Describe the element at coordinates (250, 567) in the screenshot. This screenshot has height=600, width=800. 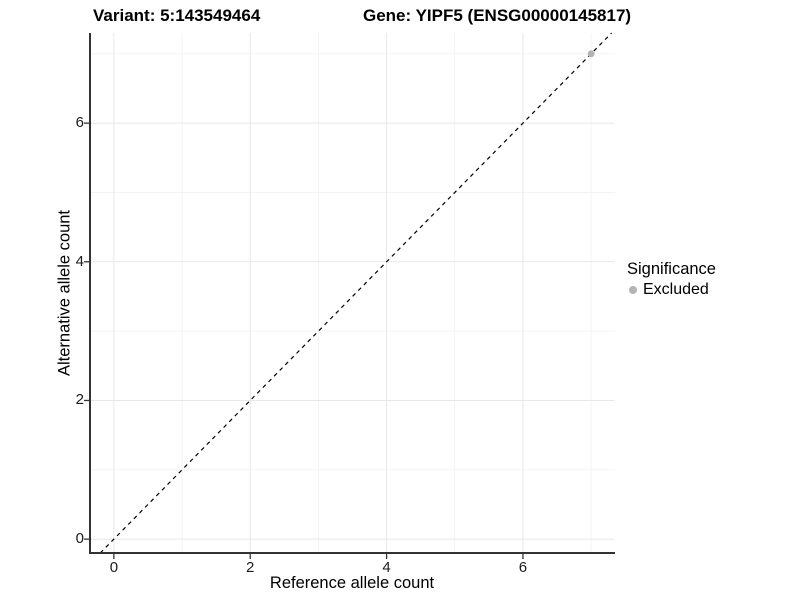
I see `x-tick-label: 2` at that location.